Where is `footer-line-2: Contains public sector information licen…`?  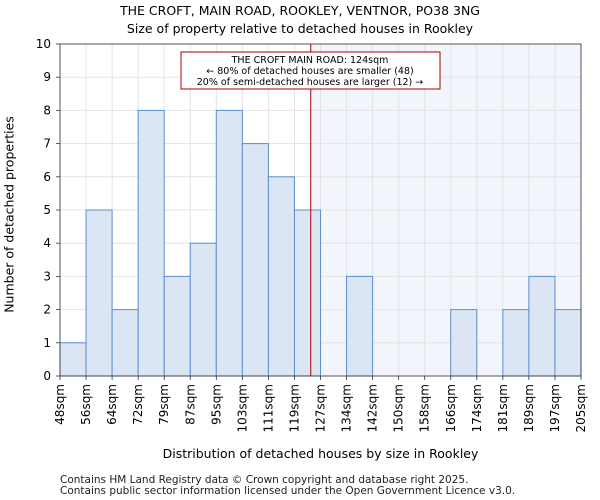 footer-line-2: Contains public sector information licen… is located at coordinates (288, 491).